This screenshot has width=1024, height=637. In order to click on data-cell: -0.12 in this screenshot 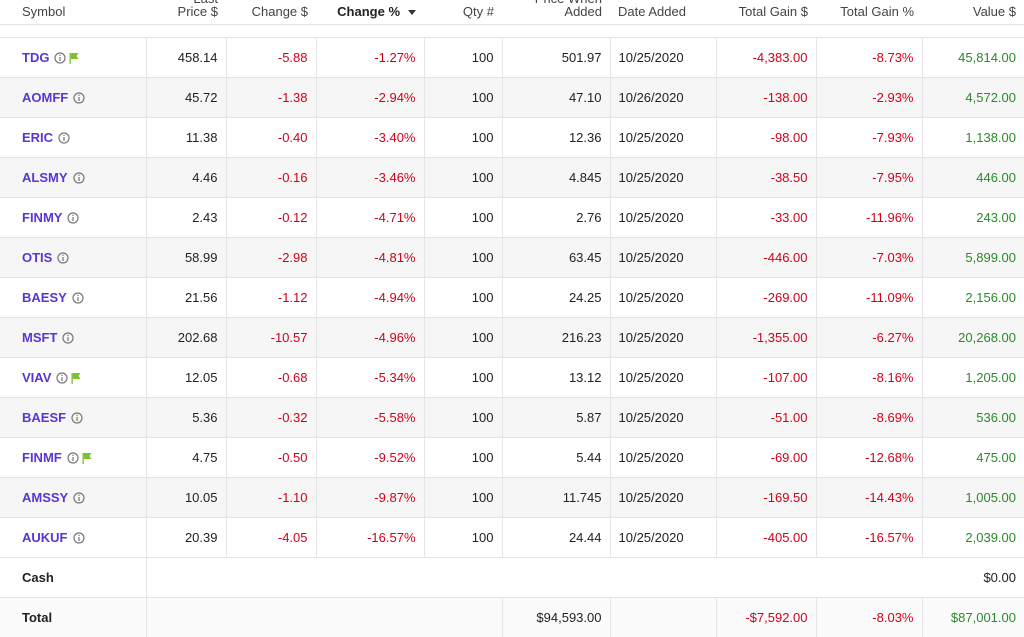, I will do `click(271, 217)`.